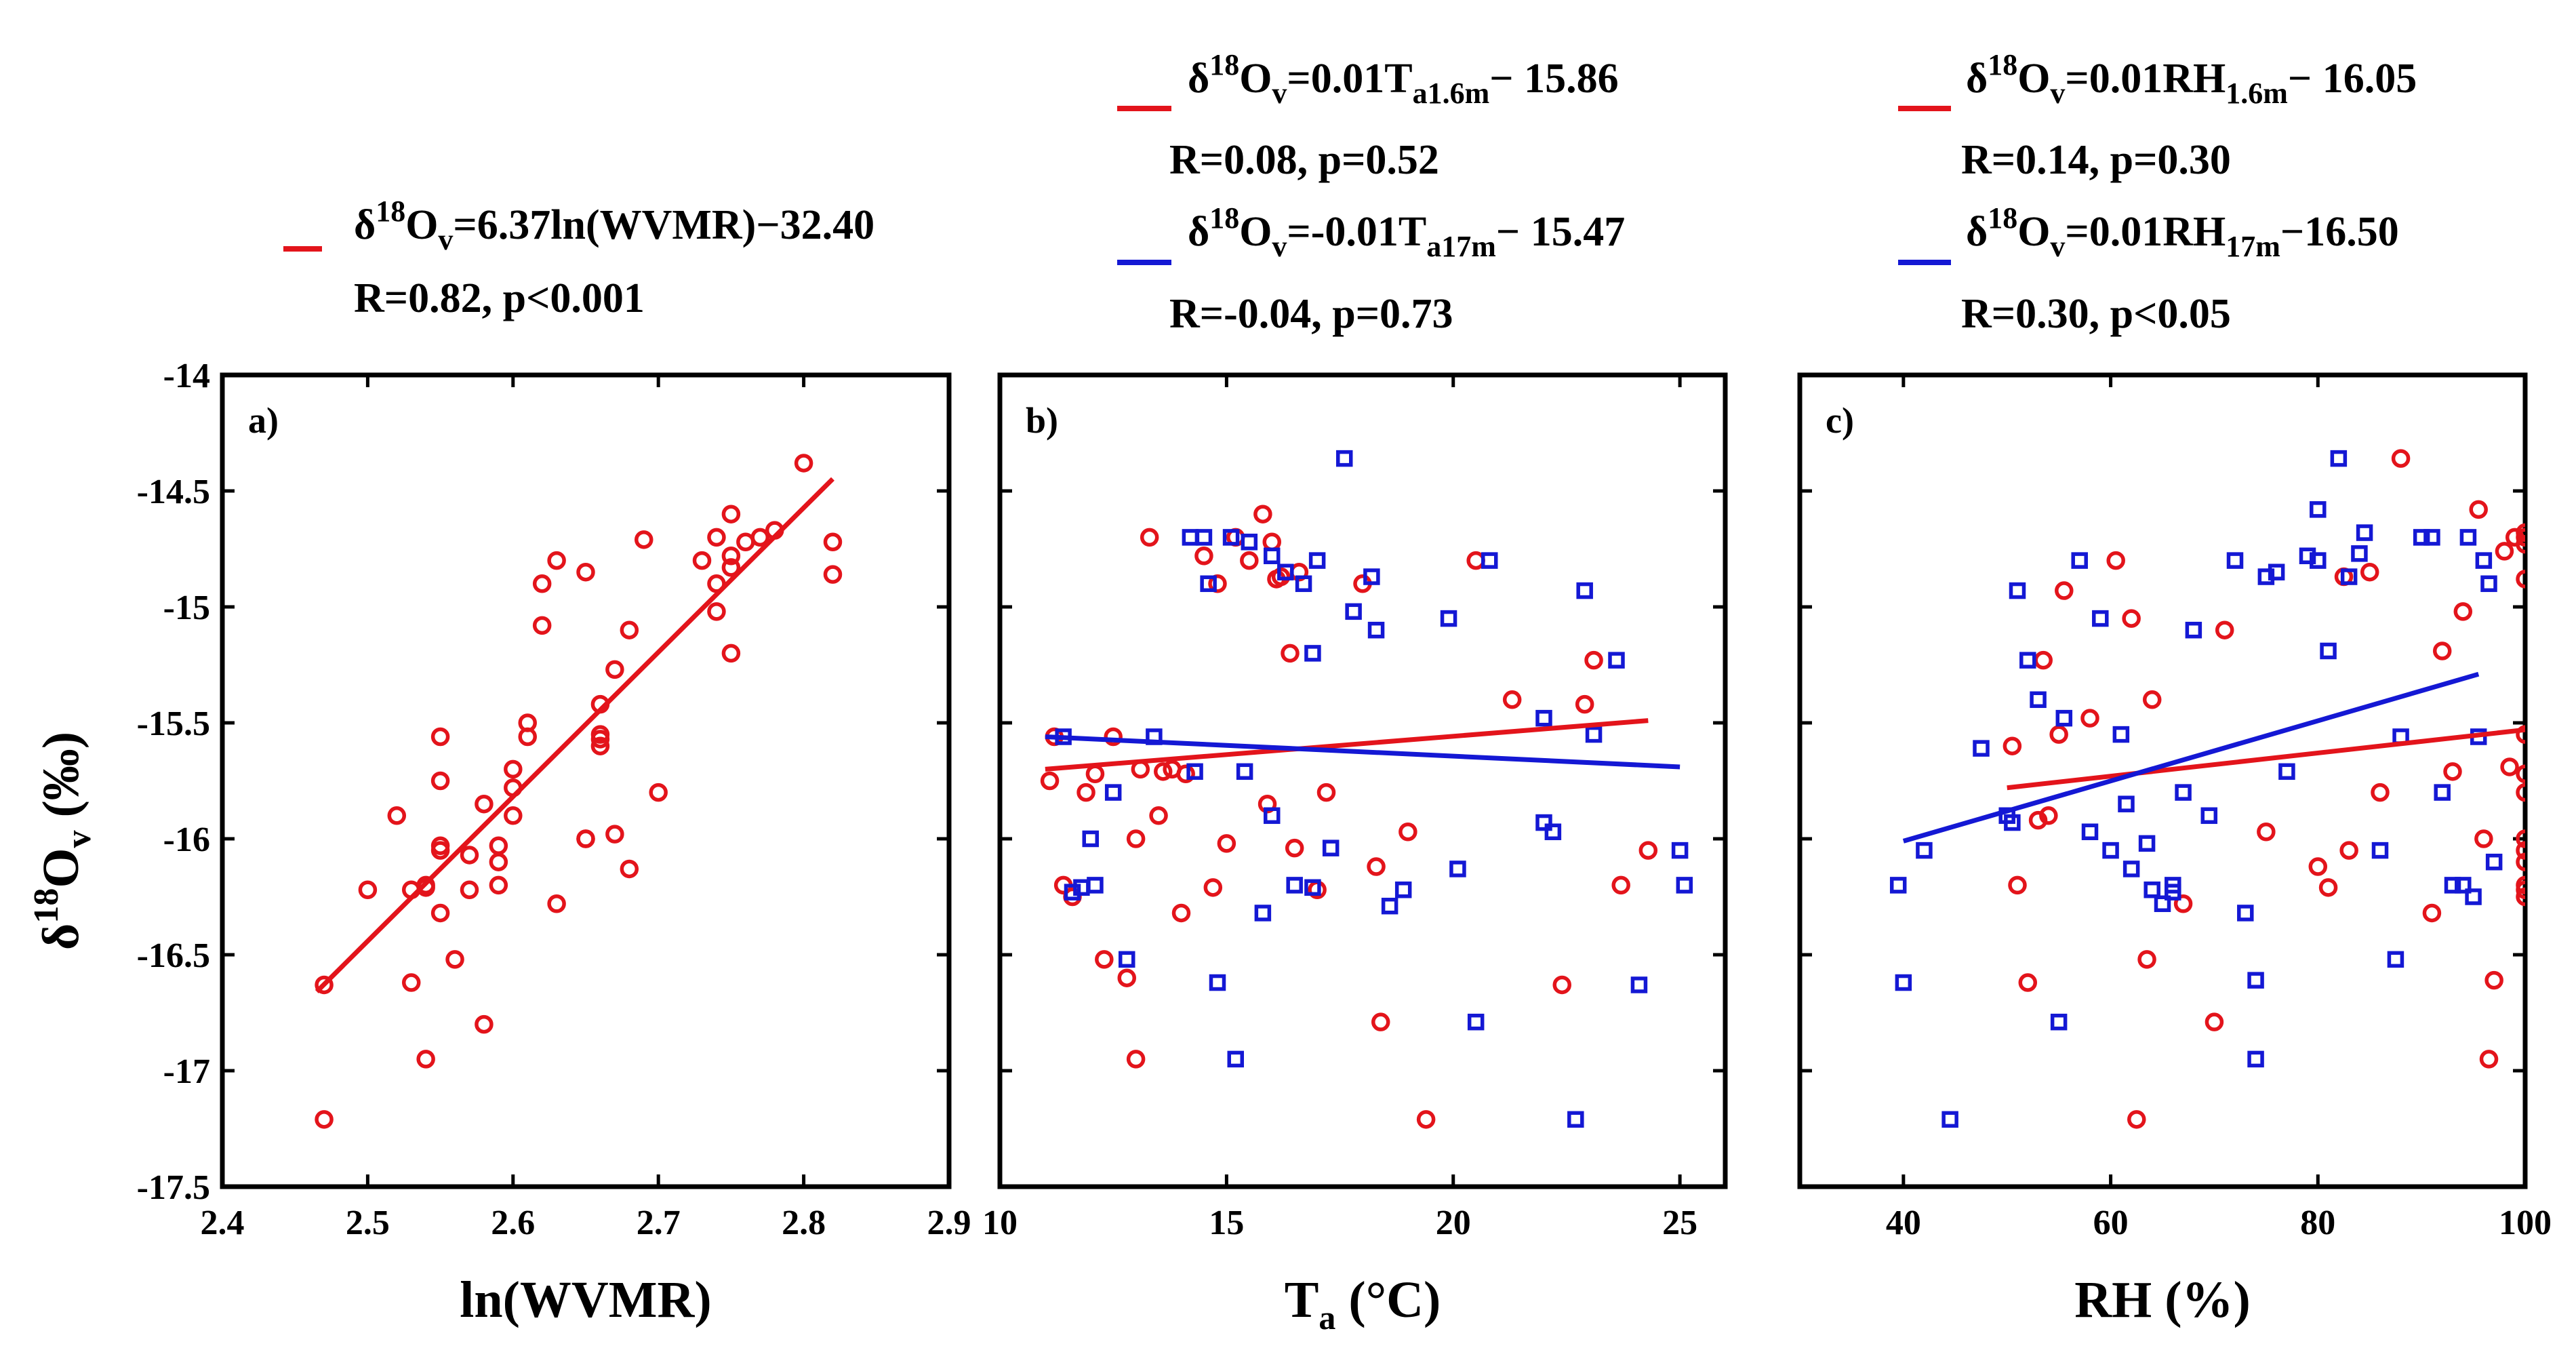 The width and height of the screenshot is (2576, 1365). What do you see at coordinates (1311, 314) in the screenshot?
I see `legend-stats: R=-0.04, p=0.73` at bounding box center [1311, 314].